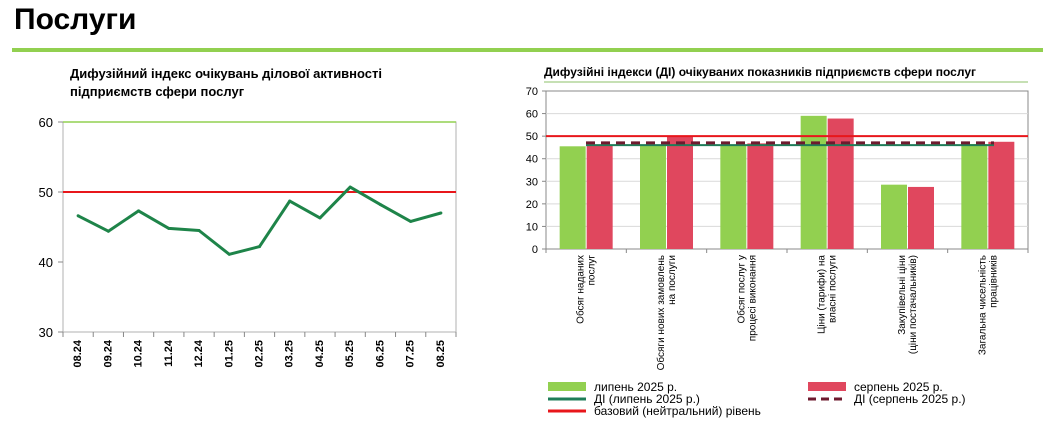 This screenshot has width=1045, height=424. I want to click on bar-chart-category-label: Обсяг наданих, so click(581, 289).